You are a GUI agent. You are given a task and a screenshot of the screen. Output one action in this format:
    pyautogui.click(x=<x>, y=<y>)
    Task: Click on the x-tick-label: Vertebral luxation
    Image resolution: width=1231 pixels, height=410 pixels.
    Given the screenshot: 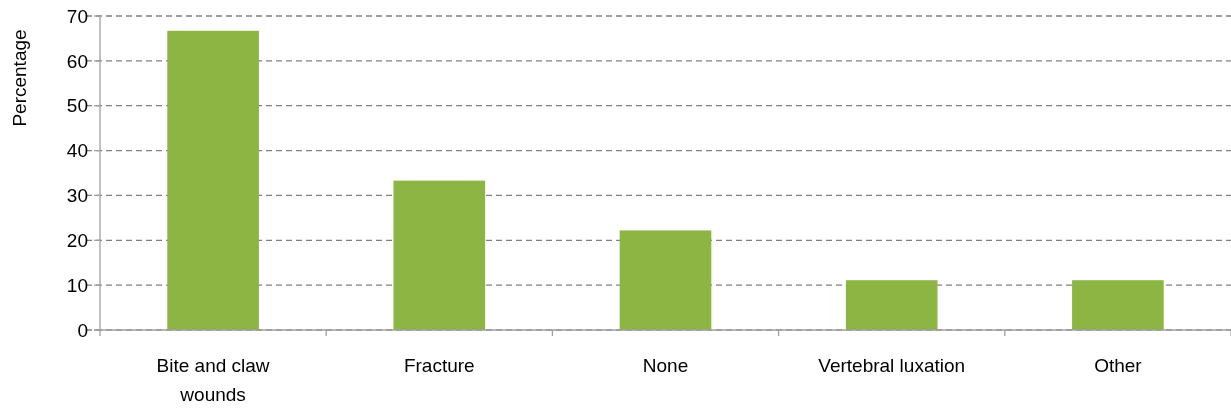 What is the action you would take?
    pyautogui.click(x=892, y=365)
    